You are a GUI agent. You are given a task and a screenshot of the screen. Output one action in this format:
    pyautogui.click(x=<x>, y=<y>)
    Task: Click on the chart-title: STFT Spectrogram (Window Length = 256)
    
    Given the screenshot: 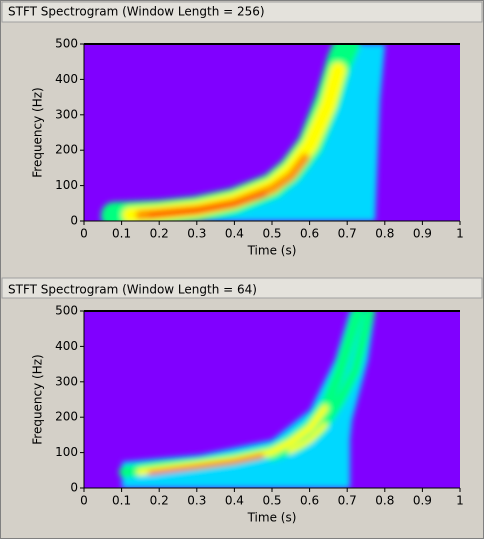 What is the action you would take?
    pyautogui.click(x=136, y=12)
    